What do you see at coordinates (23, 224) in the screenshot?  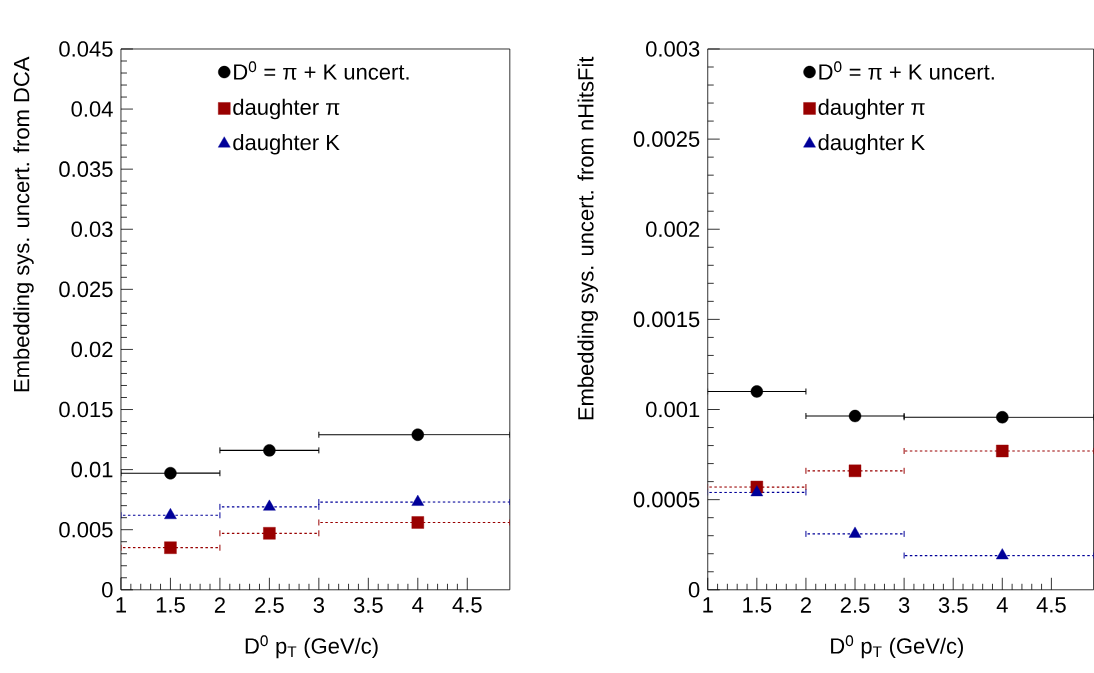 I see `y-axis-title: Embedding sys. uncert. from DCA` at bounding box center [23, 224].